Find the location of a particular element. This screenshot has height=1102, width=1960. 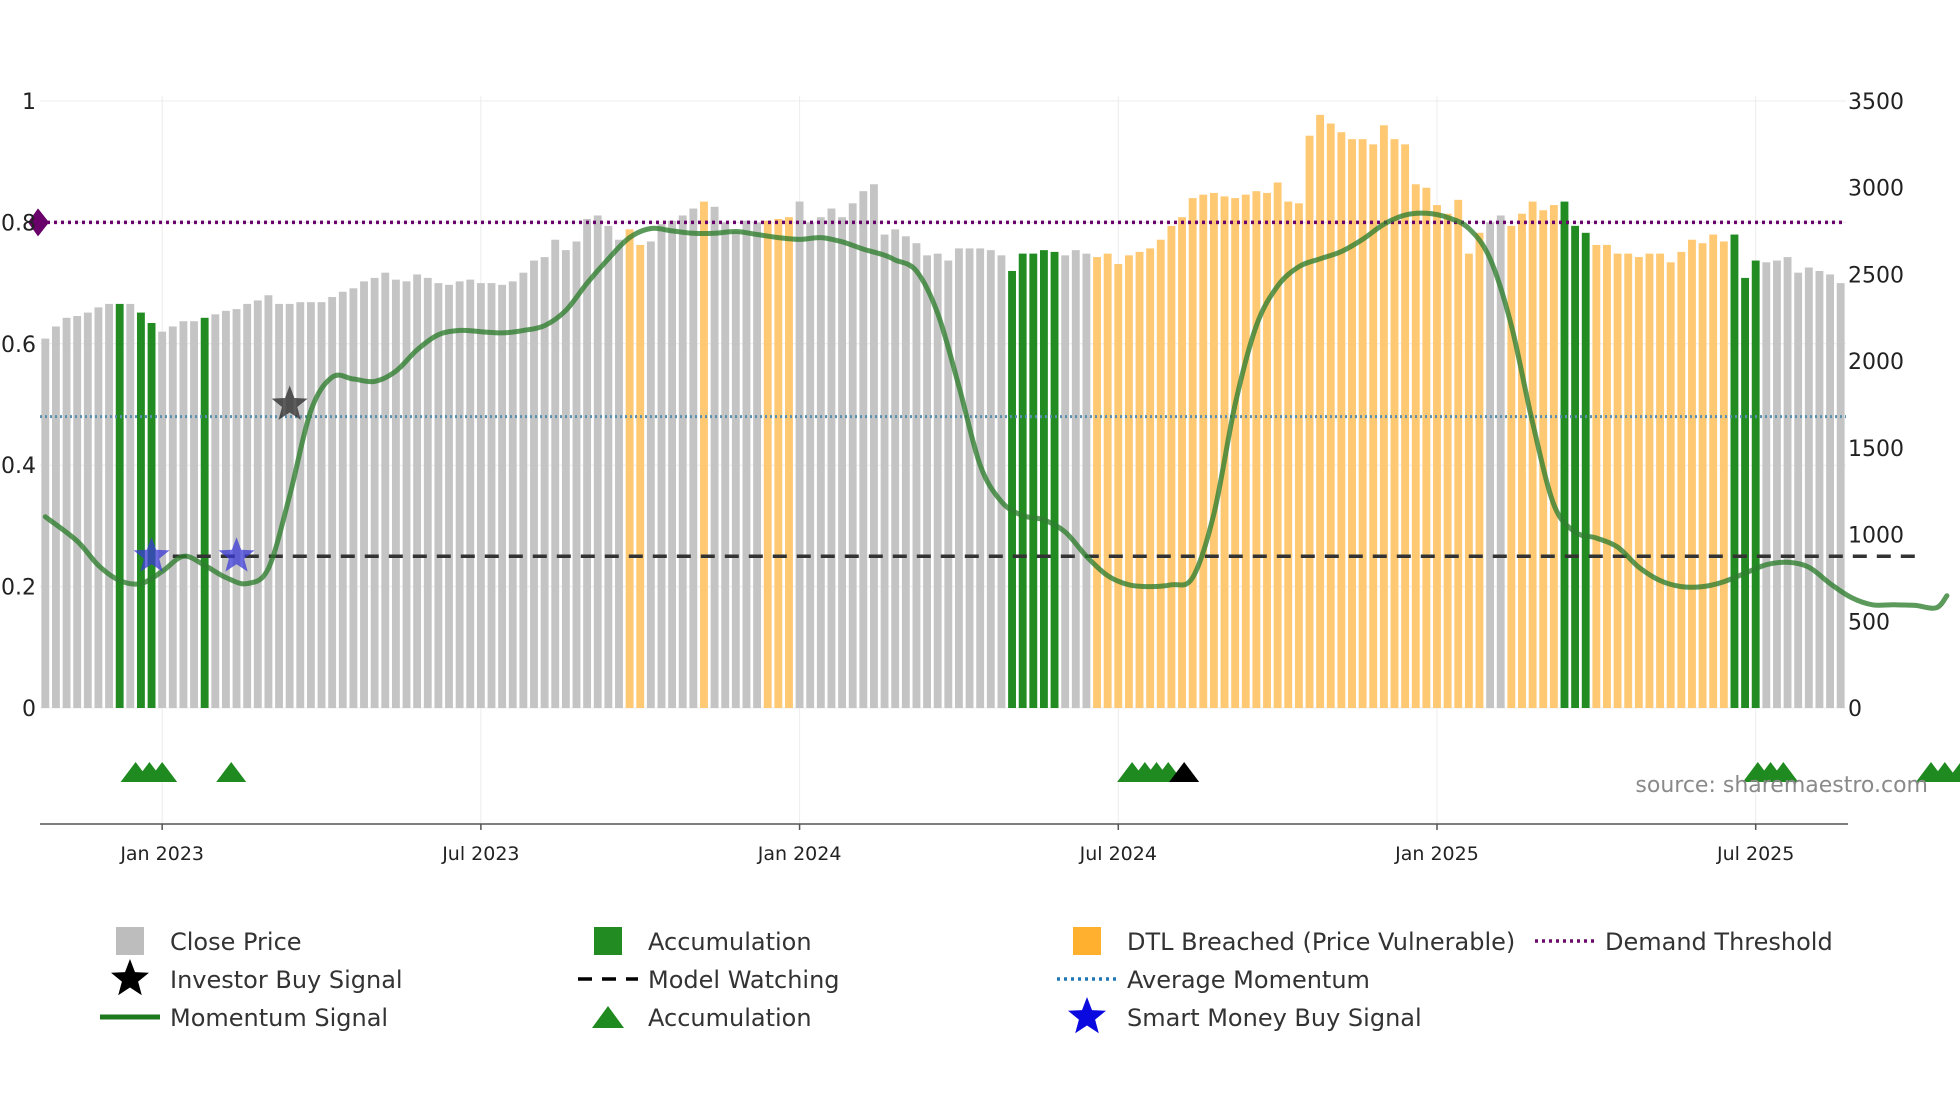

x-tick-label: Jan 2023 is located at coordinates (161, 854).